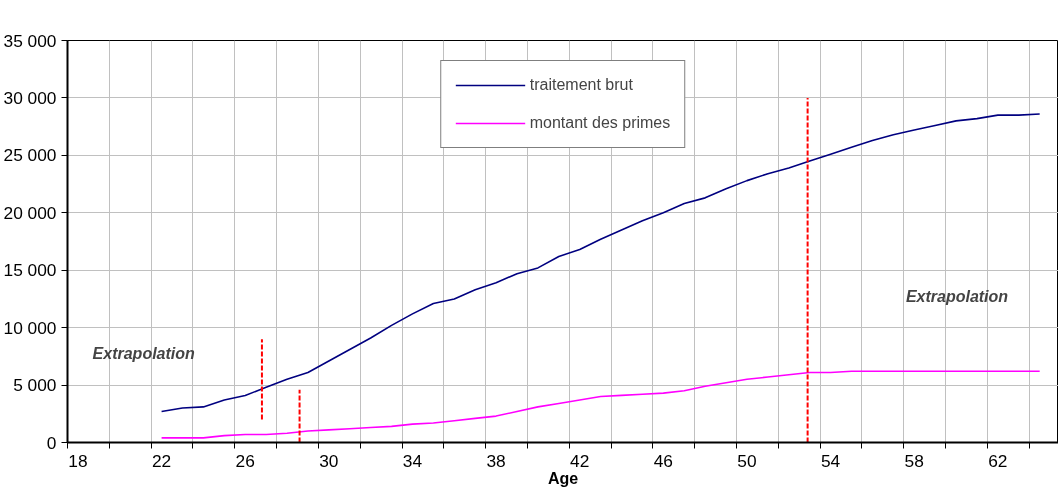 This screenshot has width=1058, height=489. Describe the element at coordinates (30, 40) in the screenshot. I see `y-tick-label: 35 000` at that location.